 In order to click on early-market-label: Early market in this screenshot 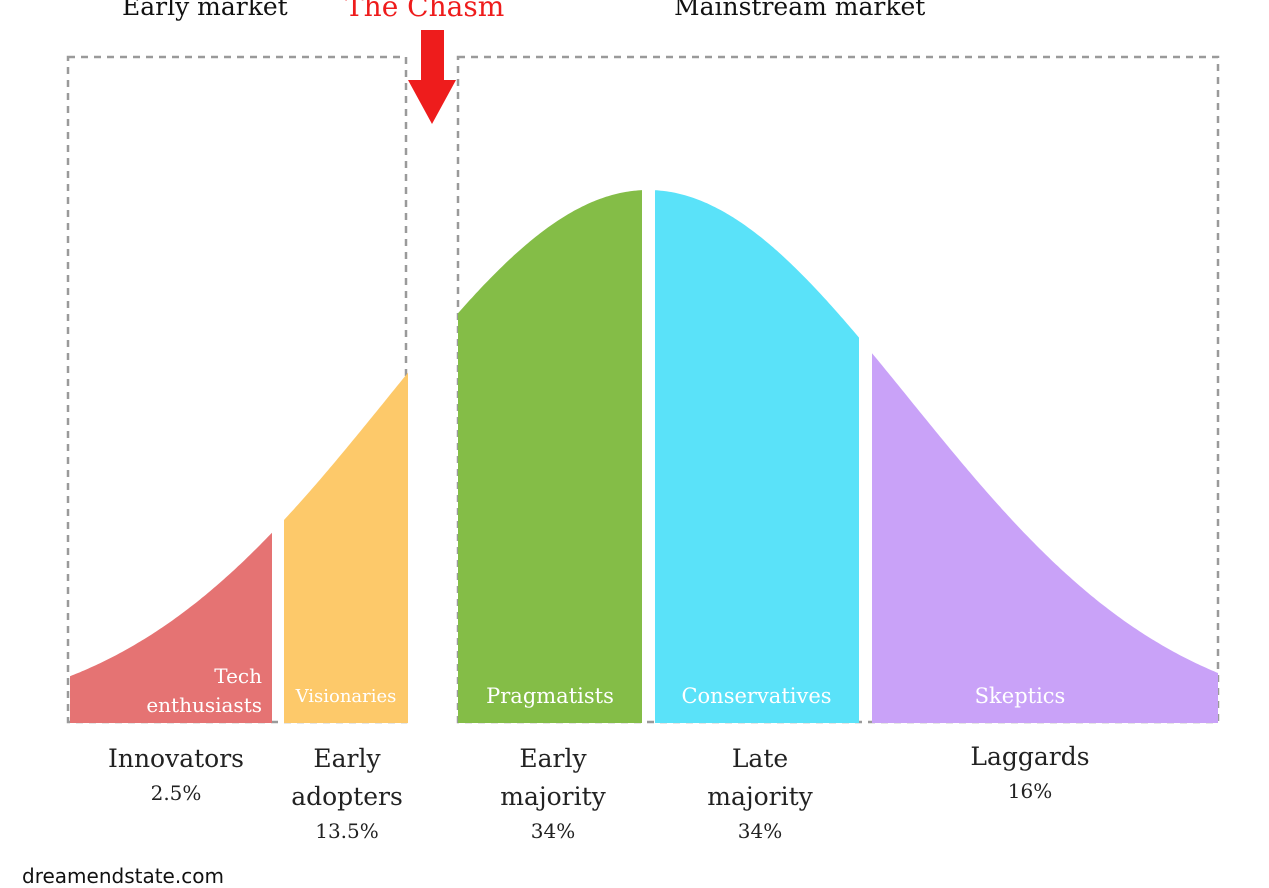, I will do `click(205, 10)`.